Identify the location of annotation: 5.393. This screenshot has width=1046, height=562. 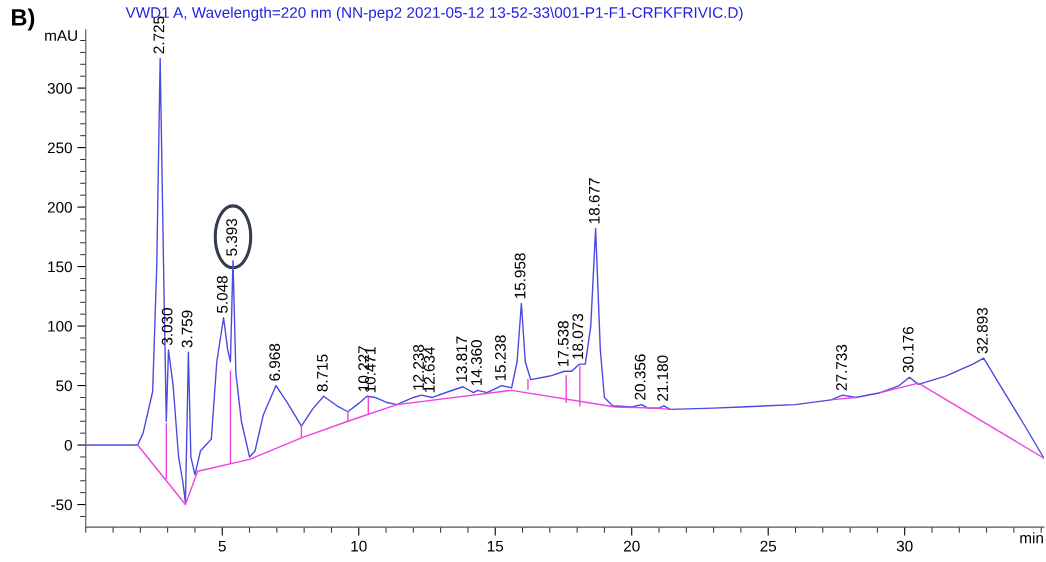
(232, 237).